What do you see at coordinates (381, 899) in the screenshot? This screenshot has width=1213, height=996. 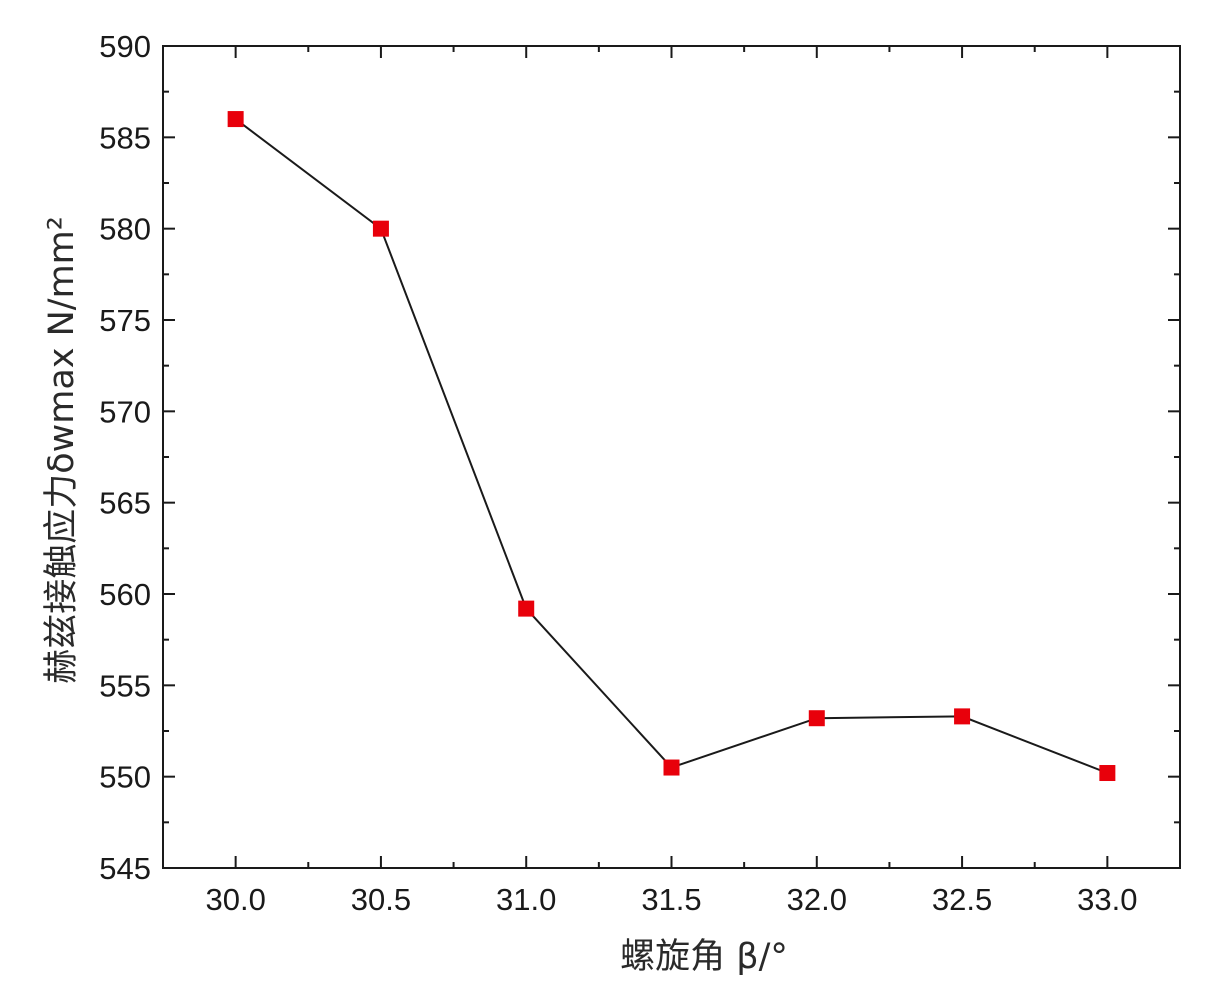 I see `x-tick-label: 30.5` at bounding box center [381, 899].